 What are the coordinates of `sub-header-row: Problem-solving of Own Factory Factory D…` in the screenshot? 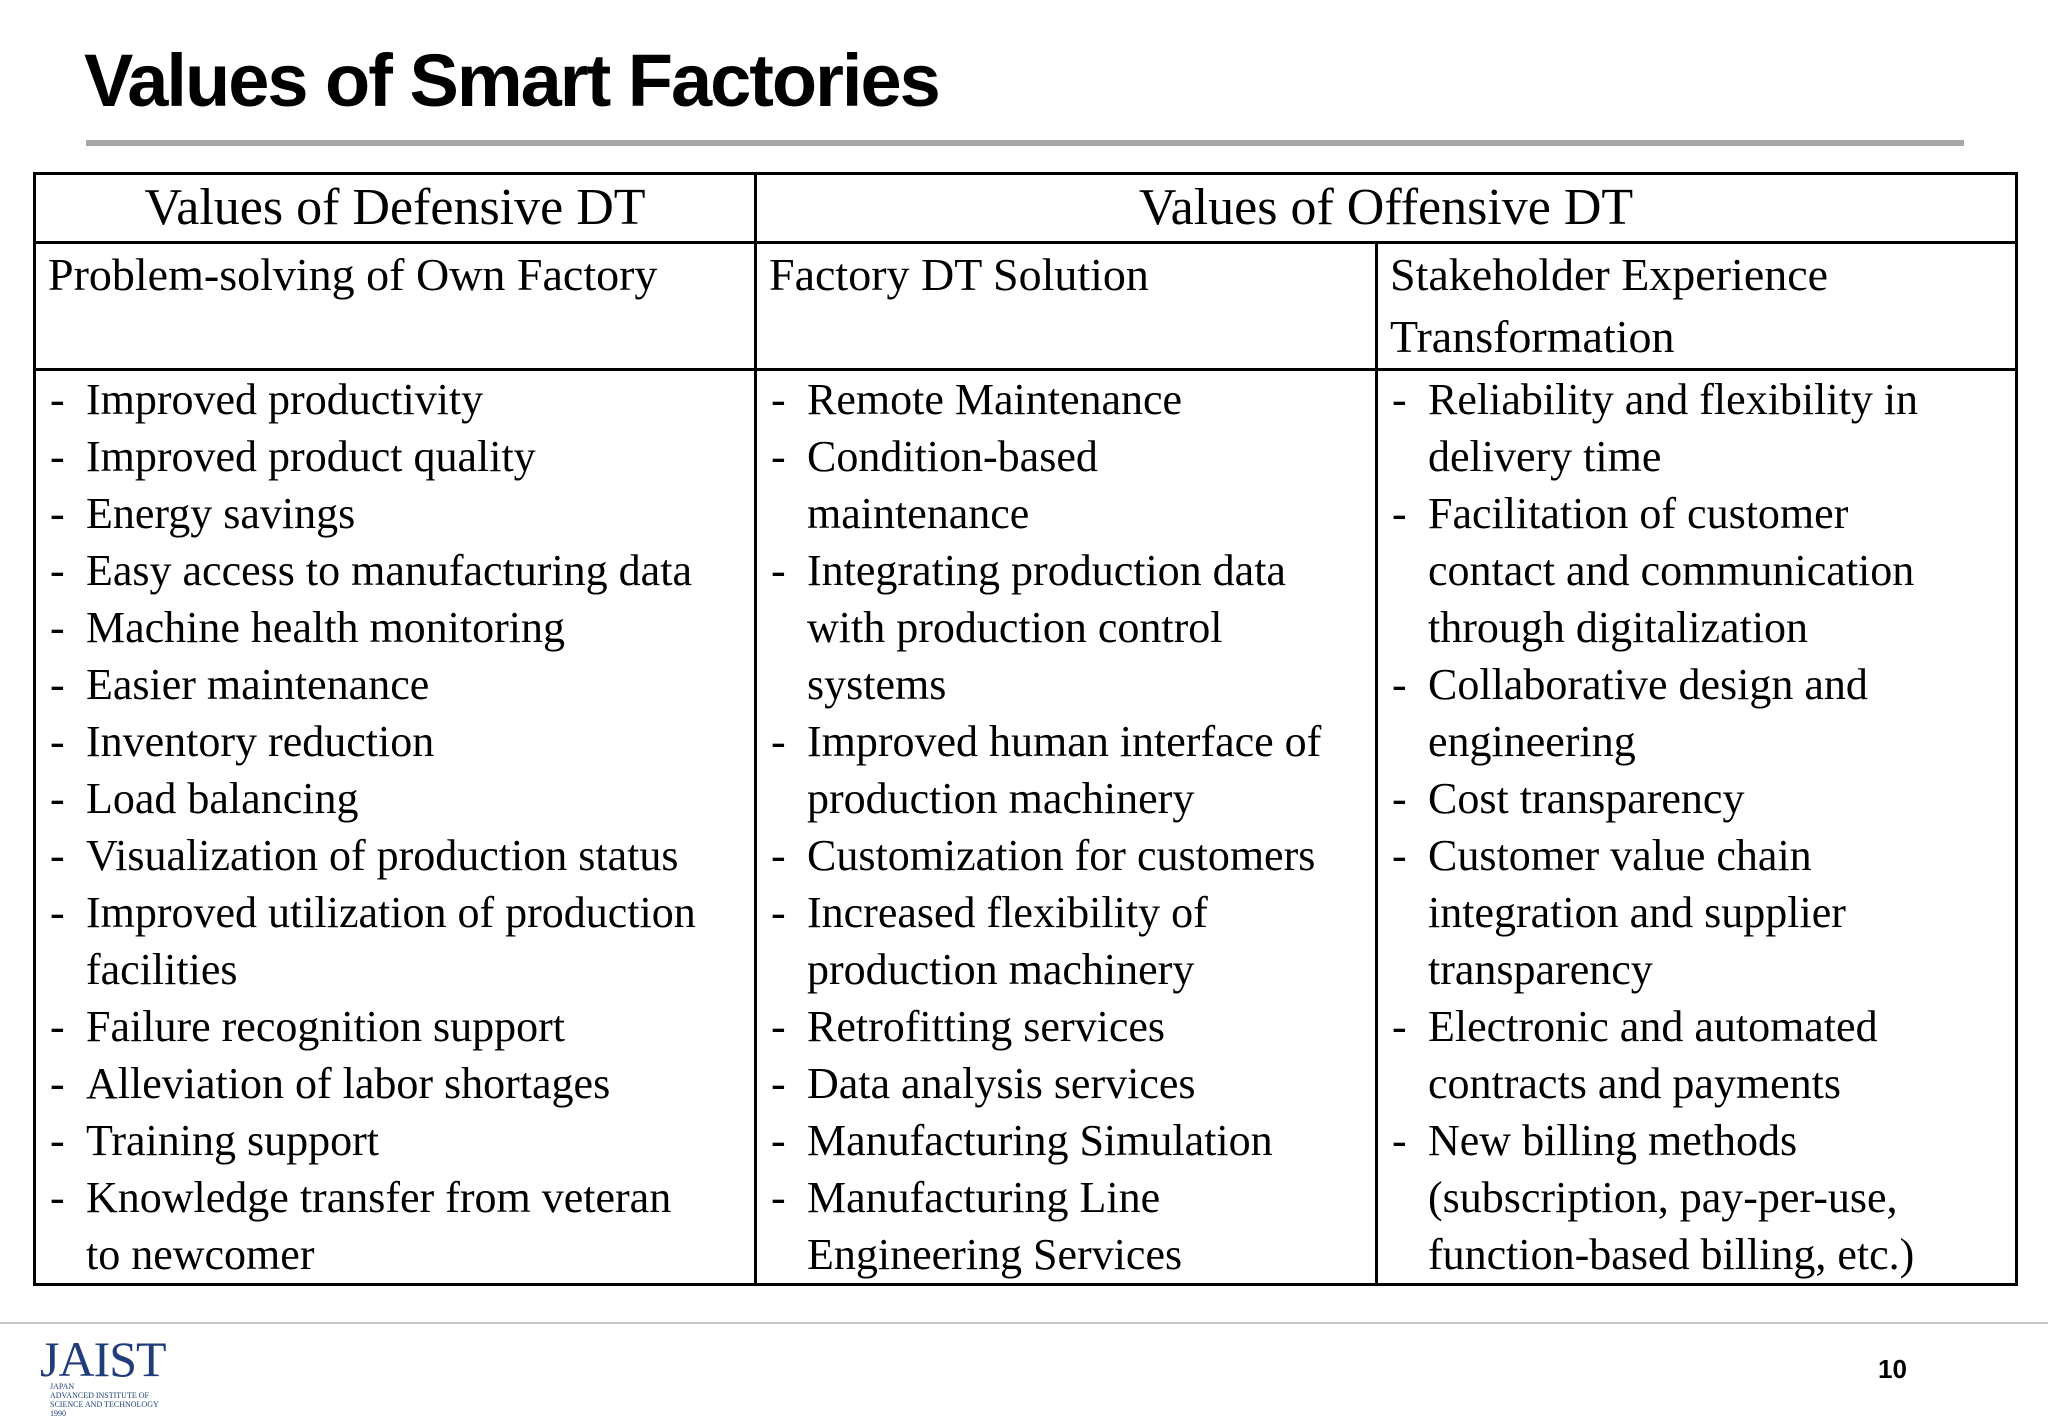 It's located at (1026, 306).